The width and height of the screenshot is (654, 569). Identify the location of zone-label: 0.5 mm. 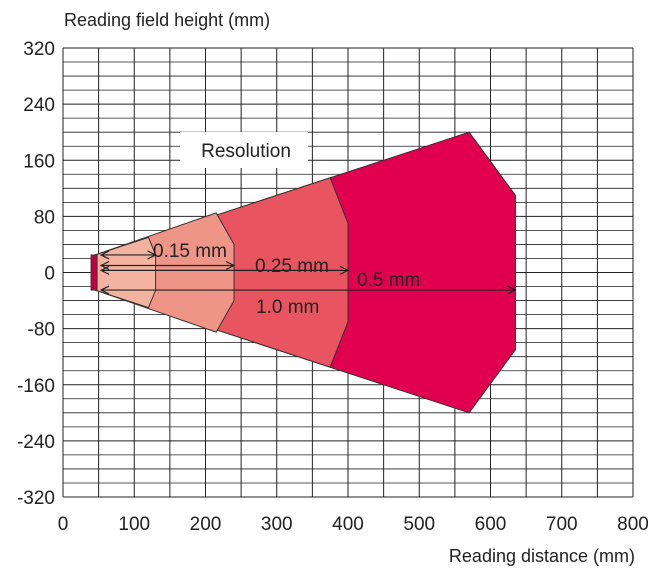
(388, 280).